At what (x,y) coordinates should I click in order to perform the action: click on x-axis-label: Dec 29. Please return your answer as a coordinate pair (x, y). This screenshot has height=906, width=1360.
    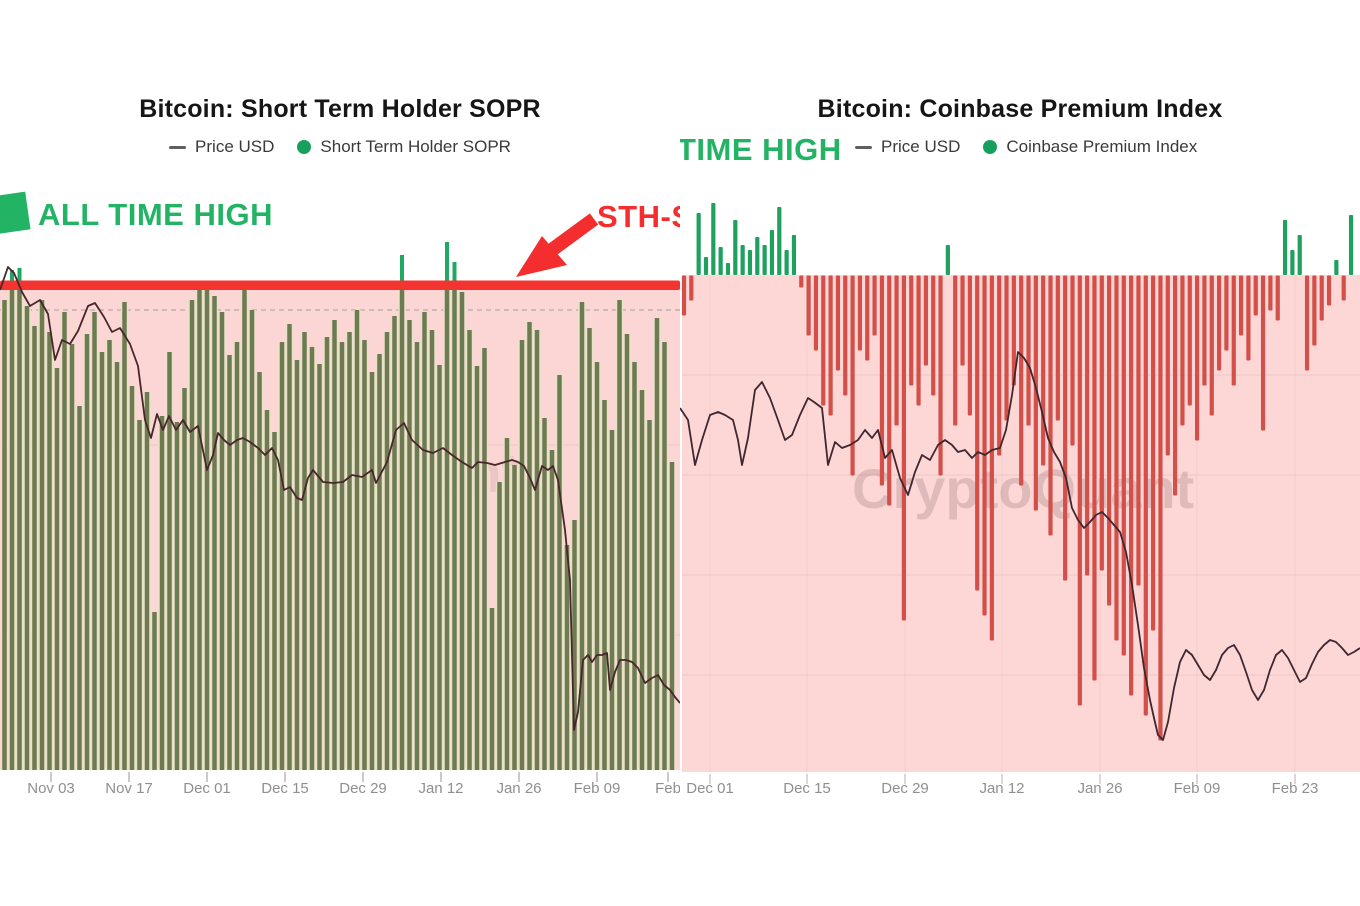
    Looking at the image, I should click on (905, 788).